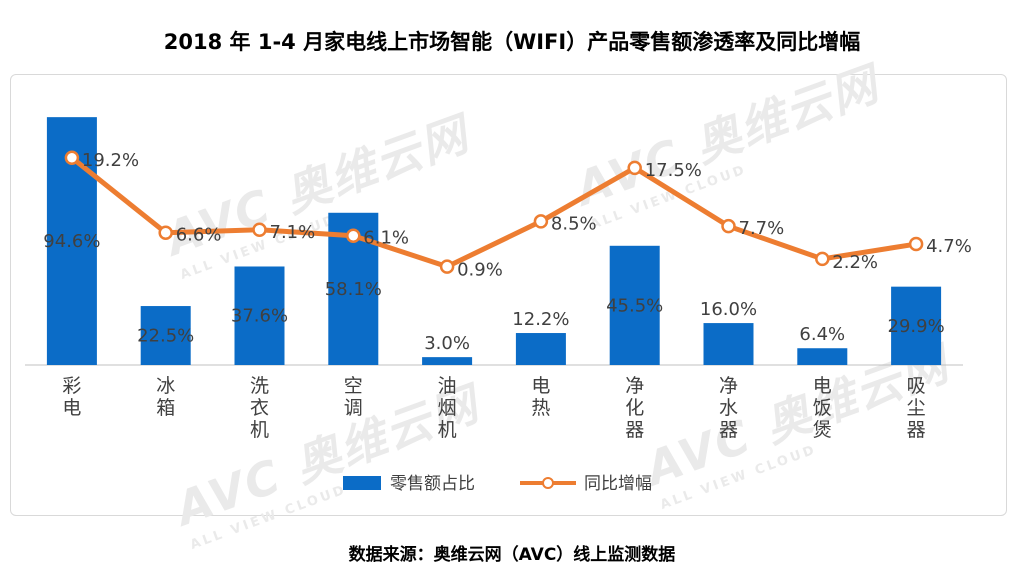  I want to click on x-tick-label-9: 吸, so click(916, 386).